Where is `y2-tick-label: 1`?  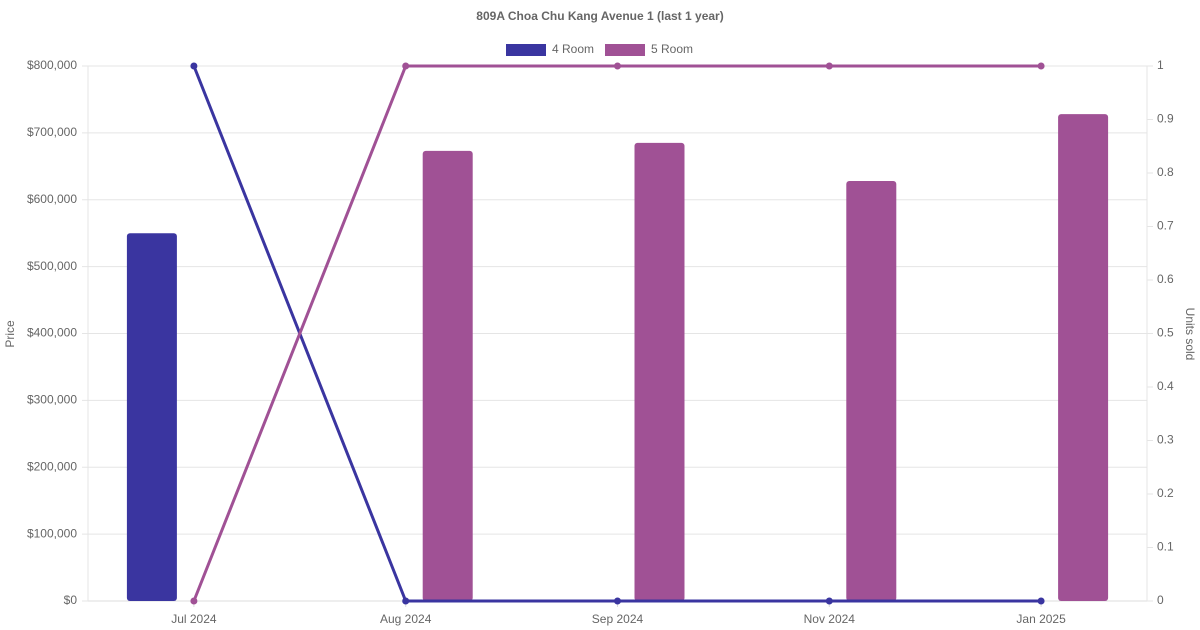
y2-tick-label: 1 is located at coordinates (1160, 65).